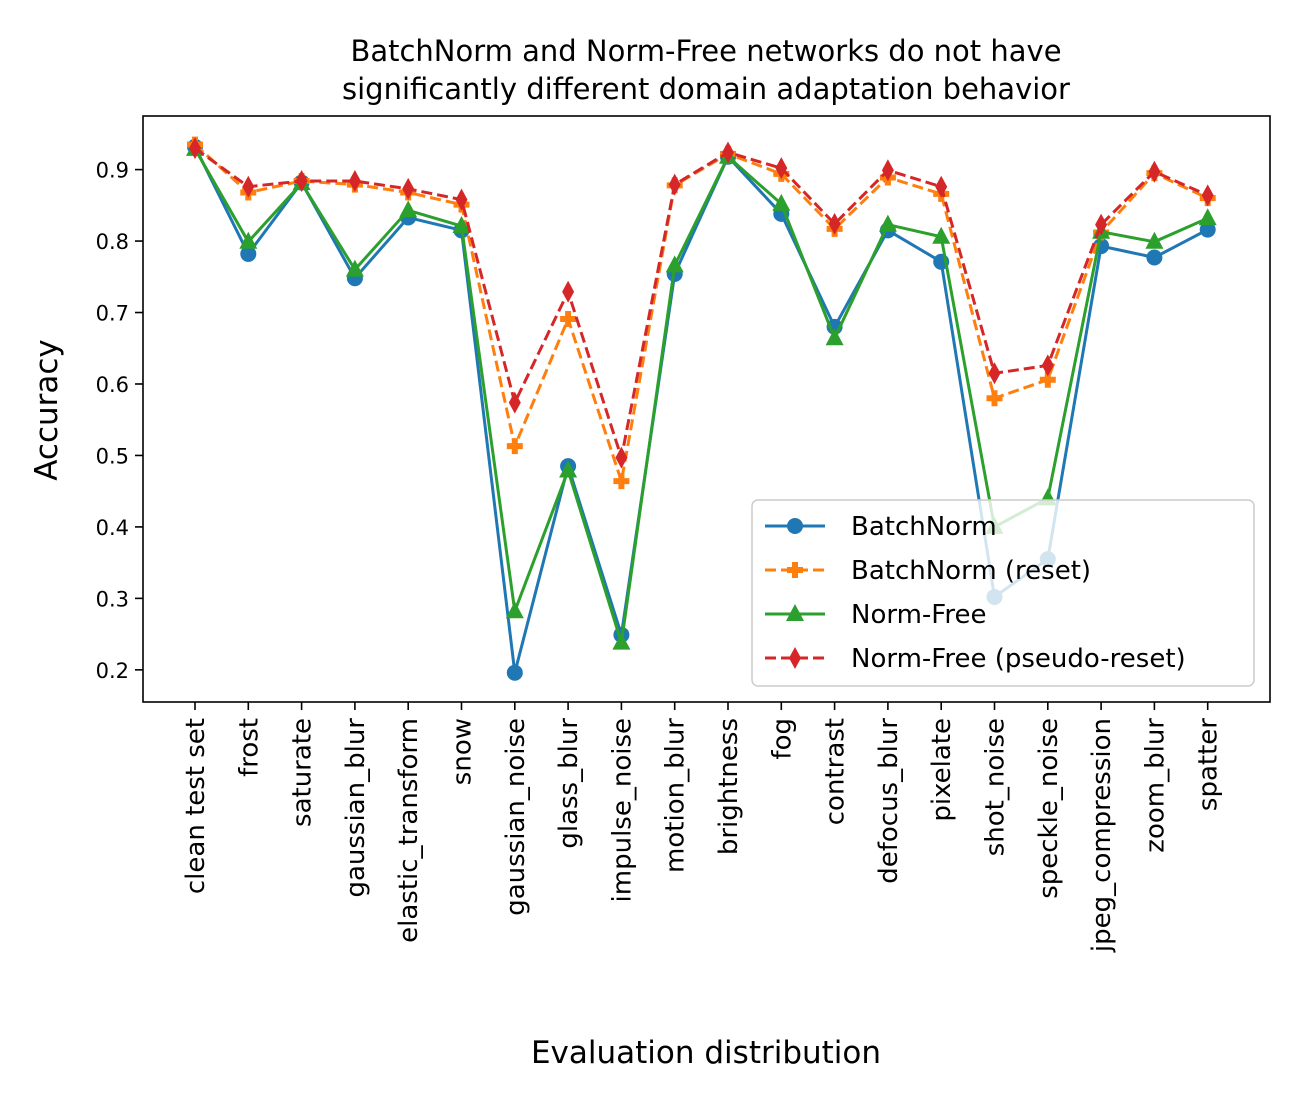  Describe the element at coordinates (112, 171) in the screenshot. I see `y-tick-label: 0.9` at that location.